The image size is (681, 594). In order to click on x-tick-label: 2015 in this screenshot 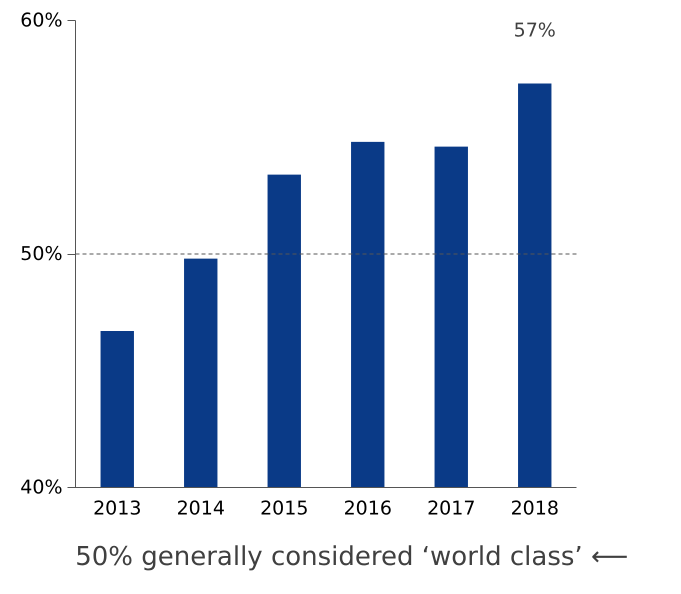, I will do `click(284, 509)`.